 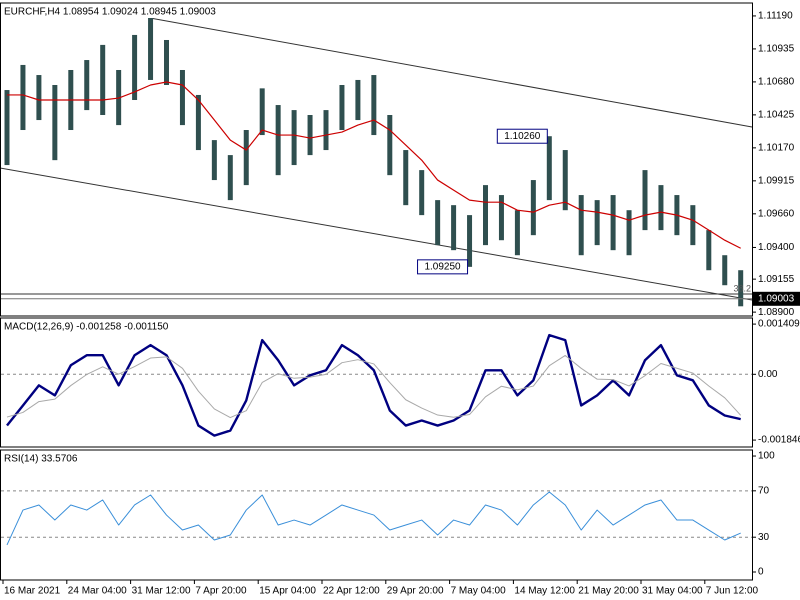 I want to click on fib-label: 38.2, so click(x=742, y=288).